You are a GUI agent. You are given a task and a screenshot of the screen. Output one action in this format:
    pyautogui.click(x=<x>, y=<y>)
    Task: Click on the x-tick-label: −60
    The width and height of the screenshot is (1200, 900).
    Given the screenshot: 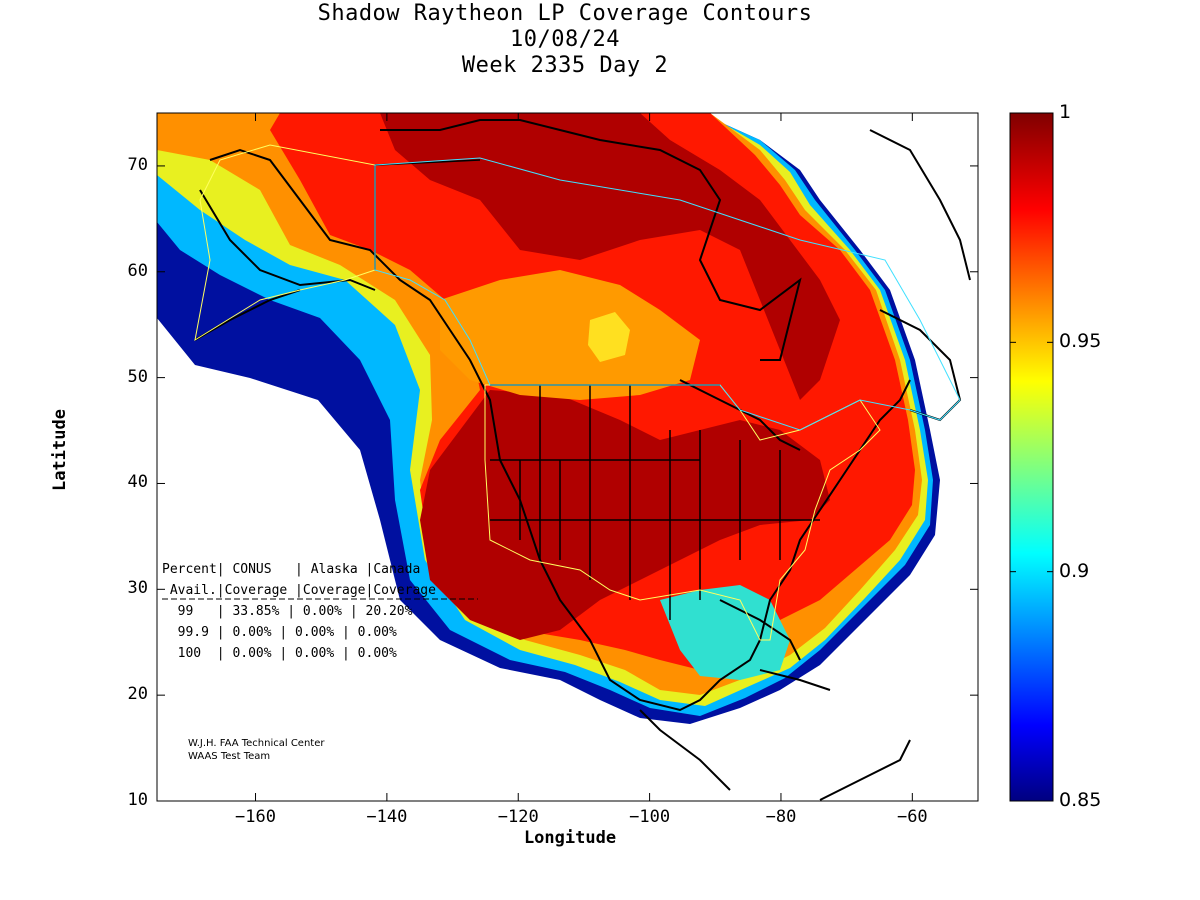 What is the action you would take?
    pyautogui.click(x=912, y=817)
    